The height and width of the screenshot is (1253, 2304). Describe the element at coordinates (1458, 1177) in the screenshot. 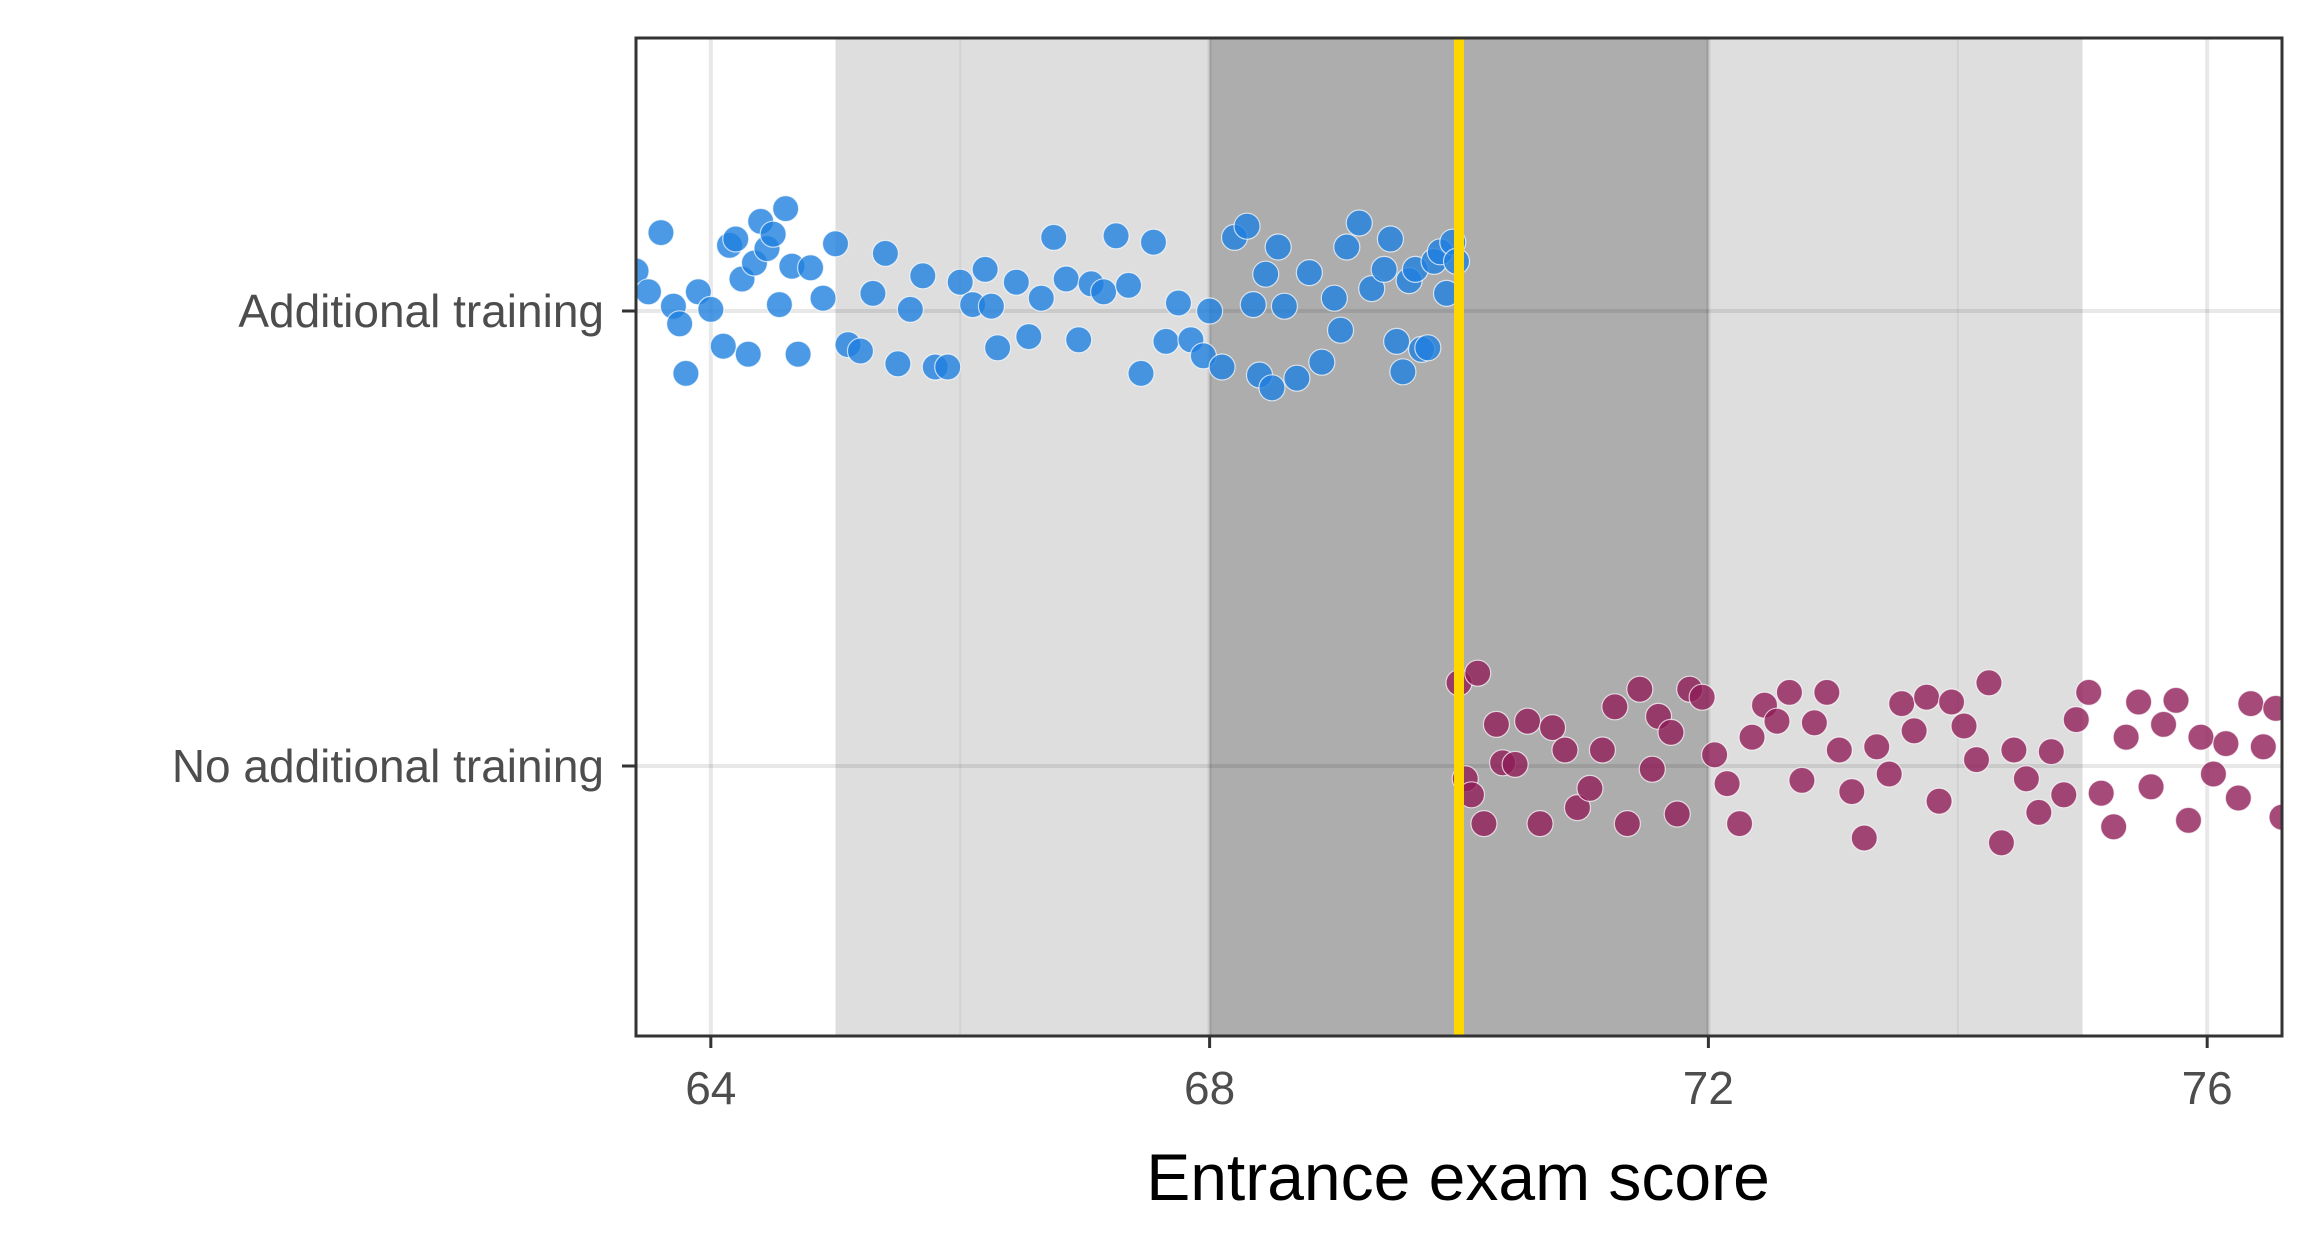

I see `x-axis-title: Entrance exam score` at that location.